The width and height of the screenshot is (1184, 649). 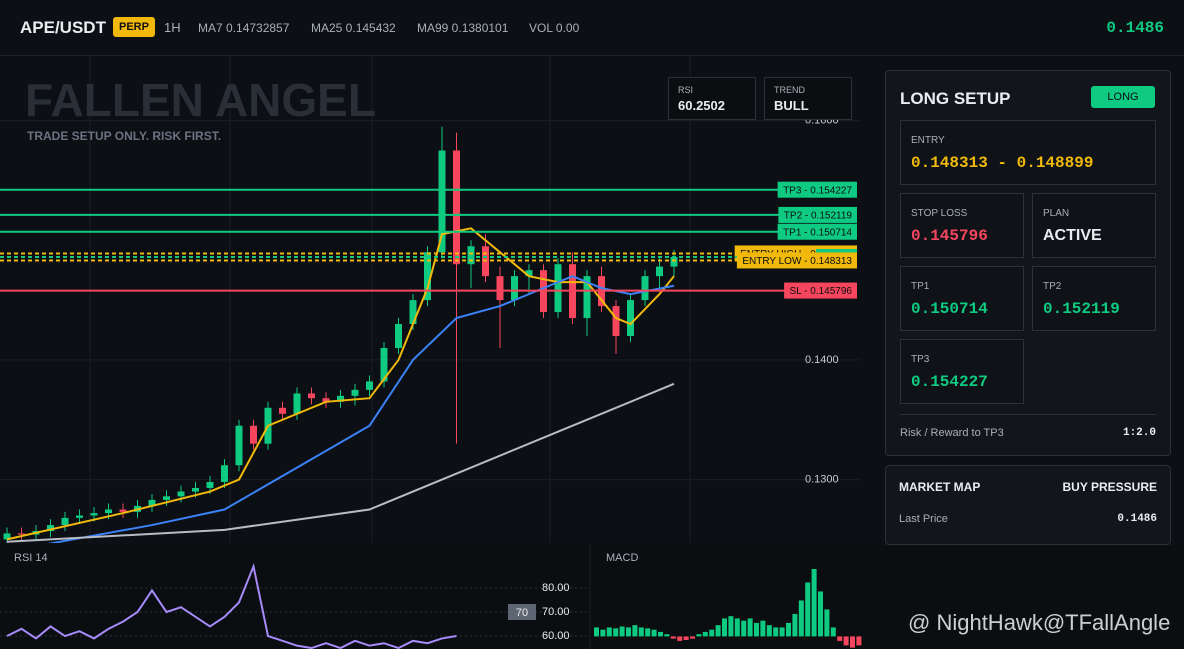 What do you see at coordinates (244, 28) in the screenshot?
I see `ma7: MA7 0.14732857` at bounding box center [244, 28].